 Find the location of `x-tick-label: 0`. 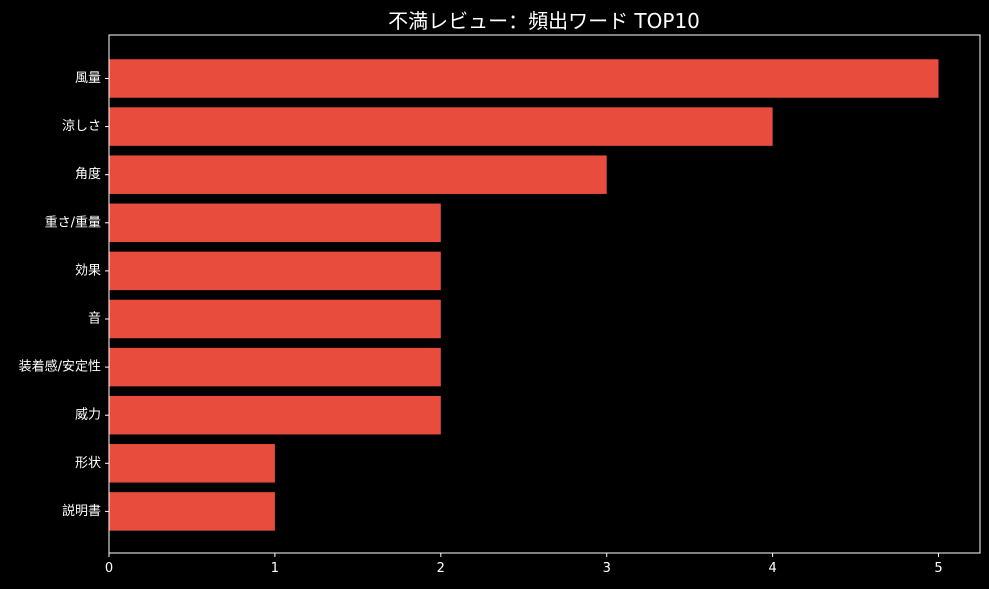

x-tick-label: 0 is located at coordinates (109, 568).